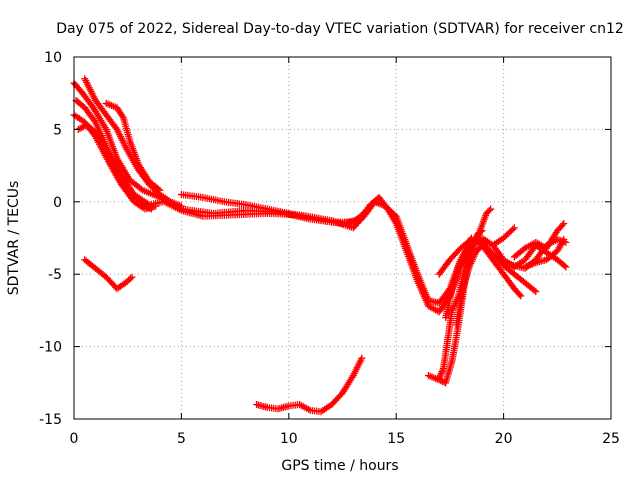 The width and height of the screenshot is (640, 480). I want to click on y-axis-label: SDTVAR / TECUs, so click(14, 238).